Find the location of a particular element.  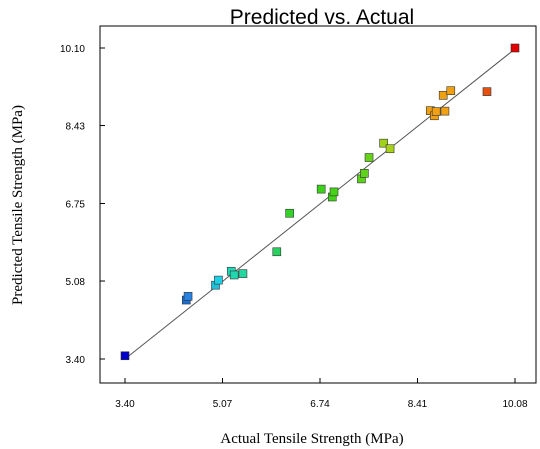

x-axis-label: Actual Tensile Strength (MPa) is located at coordinates (311, 439).